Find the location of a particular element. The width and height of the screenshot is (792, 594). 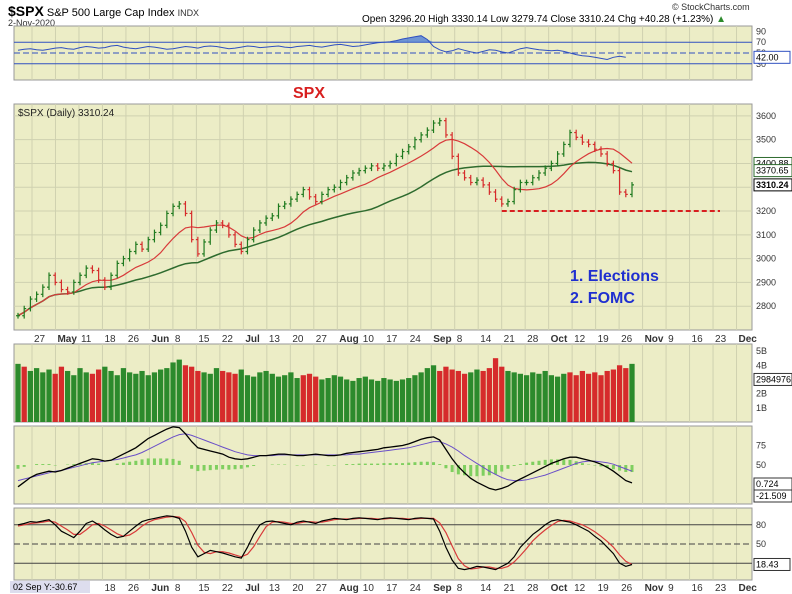

x-tick-label: 22 is located at coordinates (228, 339).